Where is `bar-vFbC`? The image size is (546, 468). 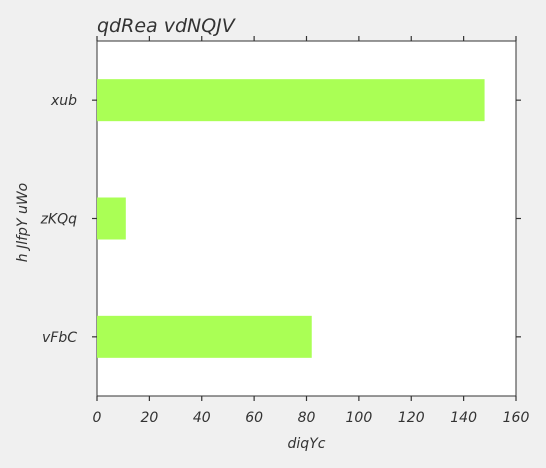 bar-vFbC is located at coordinates (204, 336).